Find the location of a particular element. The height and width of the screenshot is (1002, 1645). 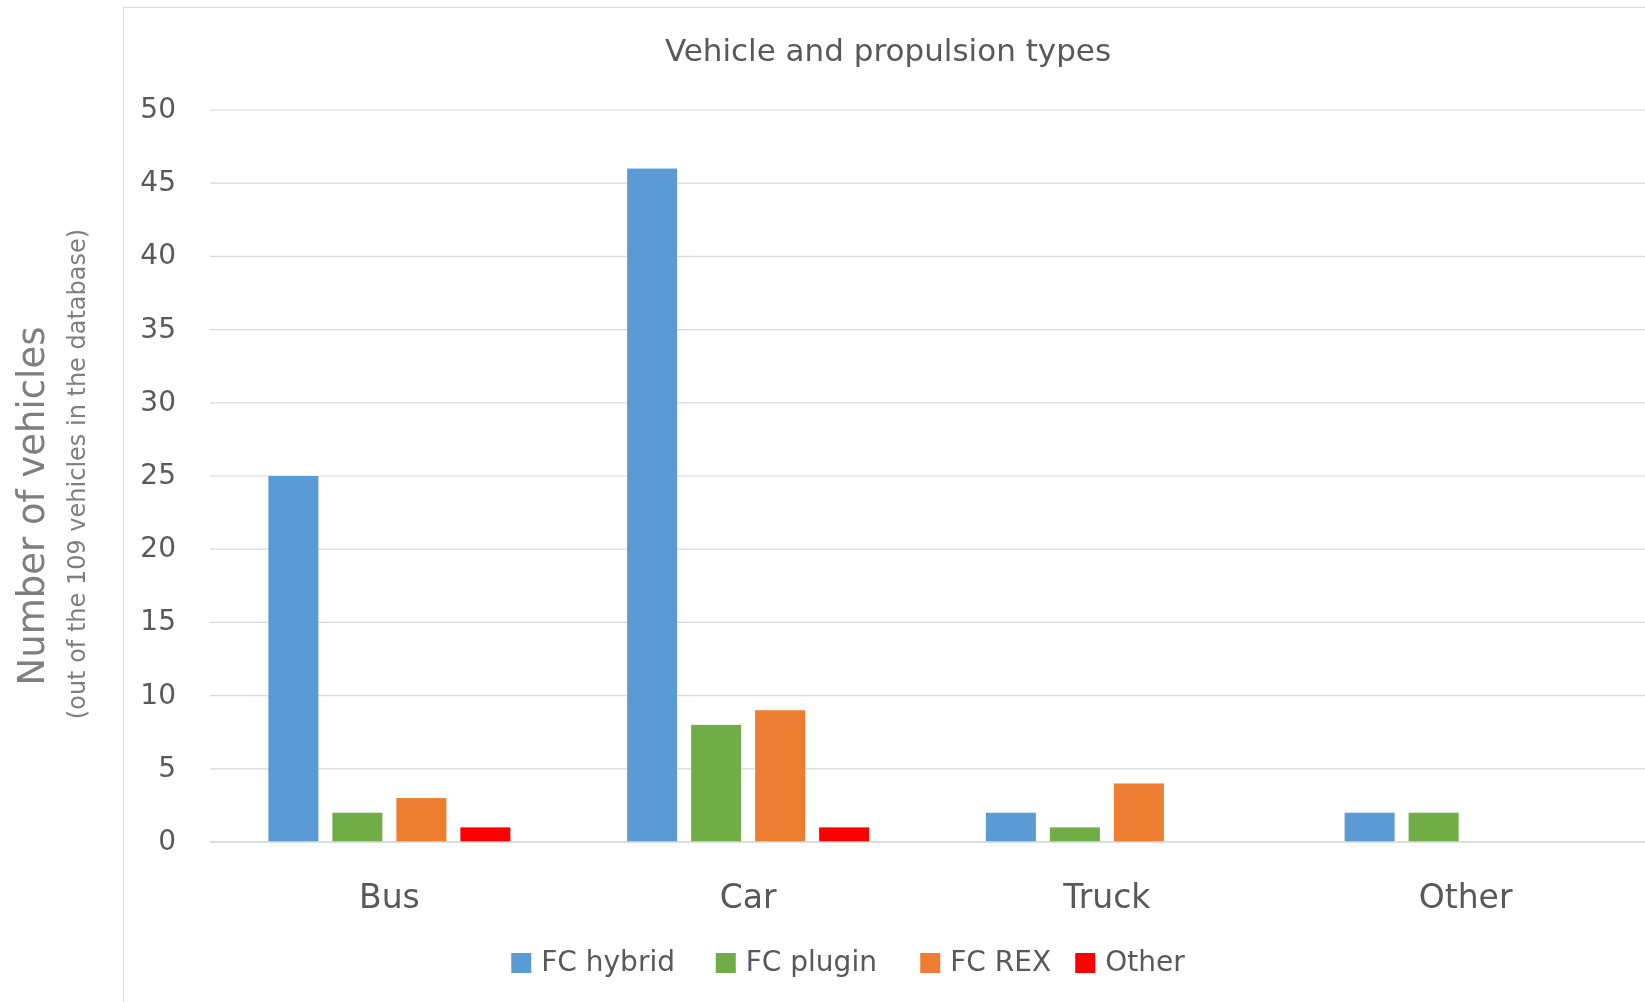

x-tick-label: Truck is located at coordinates (1107, 896).